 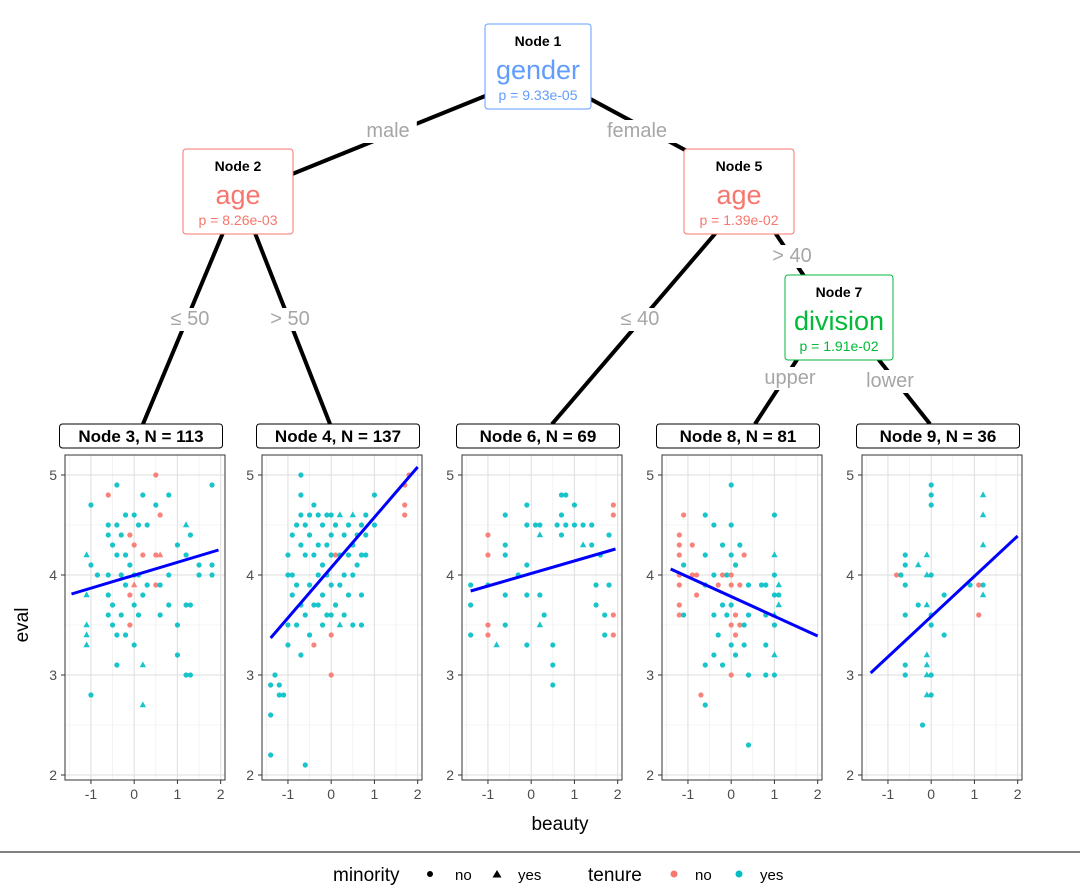 I want to click on node-pvalue: p = 1.91e-02, so click(x=838, y=346).